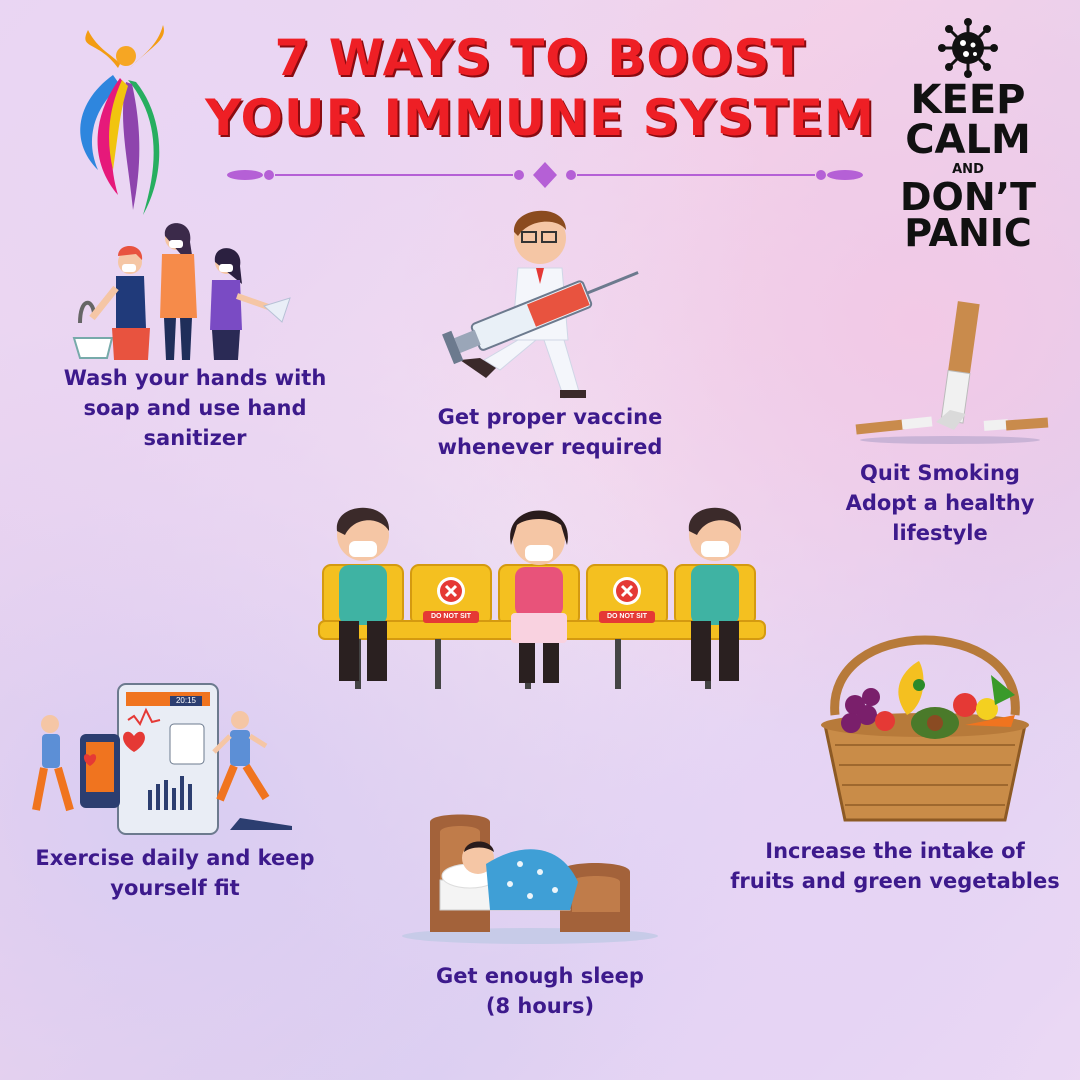  Describe the element at coordinates (195, 378) in the screenshot. I see `caption-line: Wash your hands with` at that location.